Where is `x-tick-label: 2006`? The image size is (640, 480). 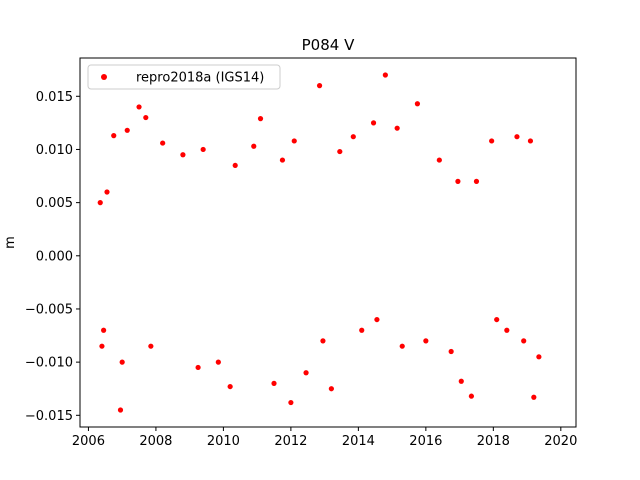
x-tick-label: 2006 is located at coordinates (88, 441).